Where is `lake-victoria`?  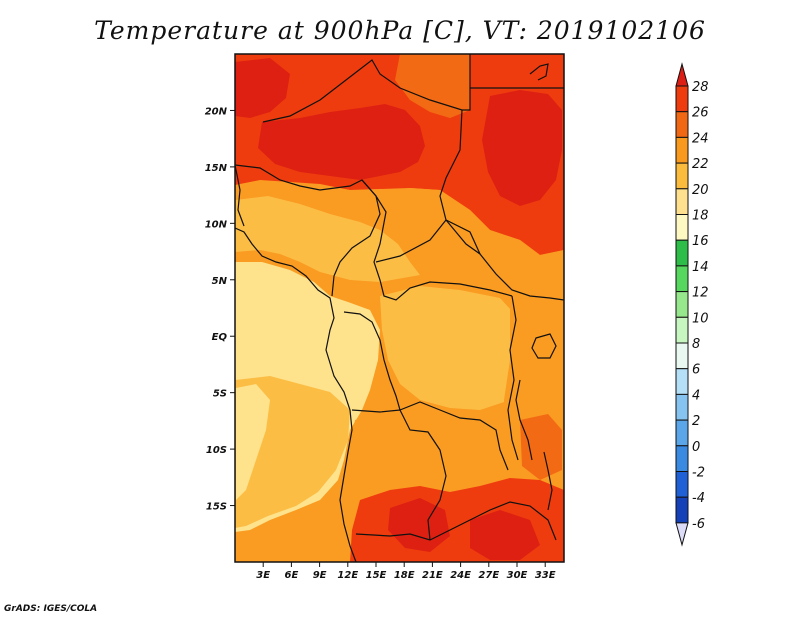 lake-victoria is located at coordinates (544, 346).